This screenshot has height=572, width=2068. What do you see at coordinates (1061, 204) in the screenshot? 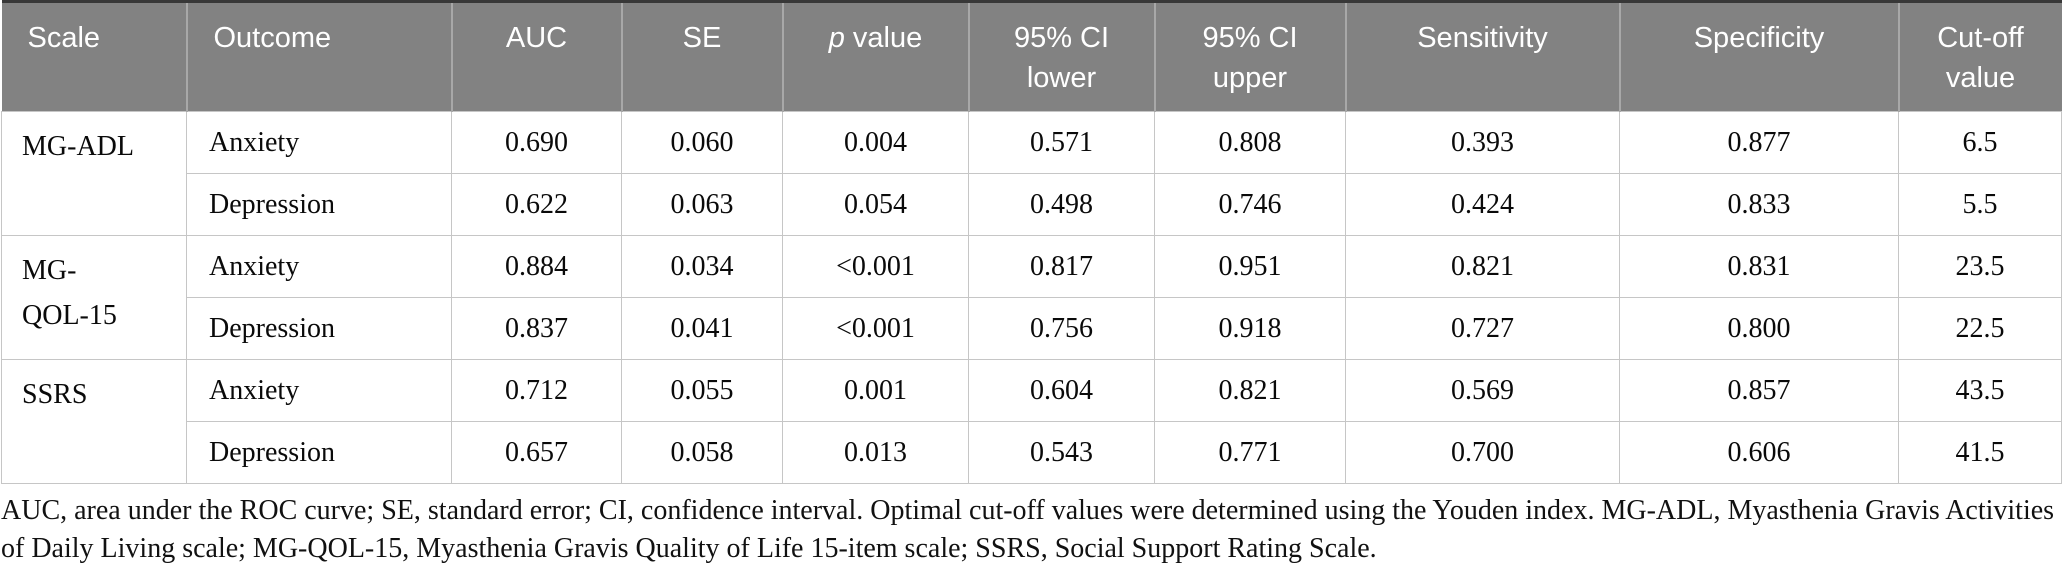
I see `cell-ci-lower: 0.498` at bounding box center [1061, 204].